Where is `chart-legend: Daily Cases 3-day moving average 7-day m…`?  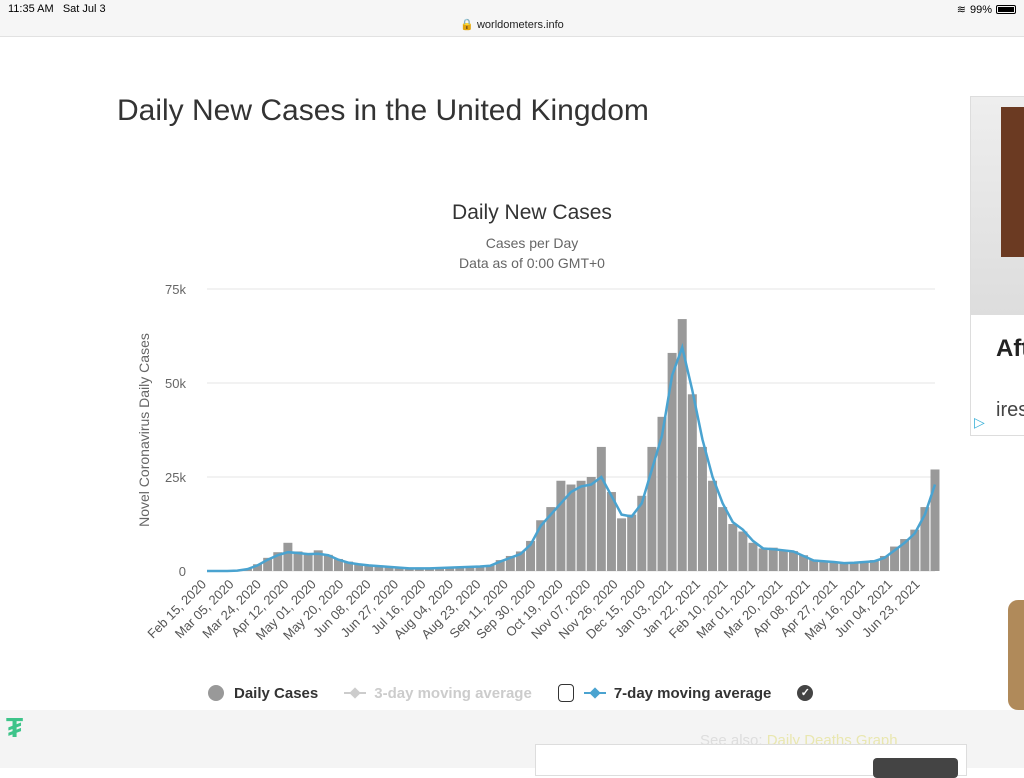 chart-legend: Daily Cases 3-day moving average 7-day m… is located at coordinates (510, 693).